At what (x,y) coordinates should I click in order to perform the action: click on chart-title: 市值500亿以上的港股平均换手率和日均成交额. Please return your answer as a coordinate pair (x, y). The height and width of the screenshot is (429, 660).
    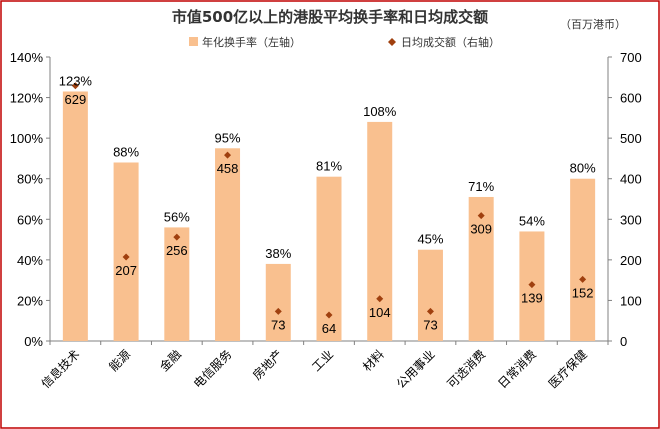
    Looking at the image, I should click on (330, 17).